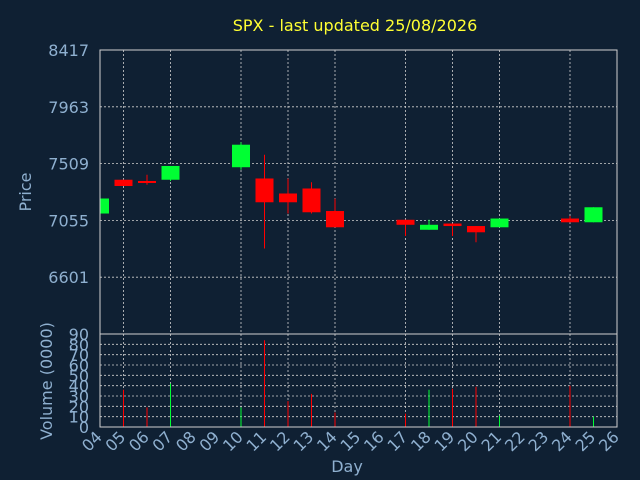 The image size is (640, 480). Describe the element at coordinates (79, 355) in the screenshot. I see `volume-tick-label: 70` at that location.